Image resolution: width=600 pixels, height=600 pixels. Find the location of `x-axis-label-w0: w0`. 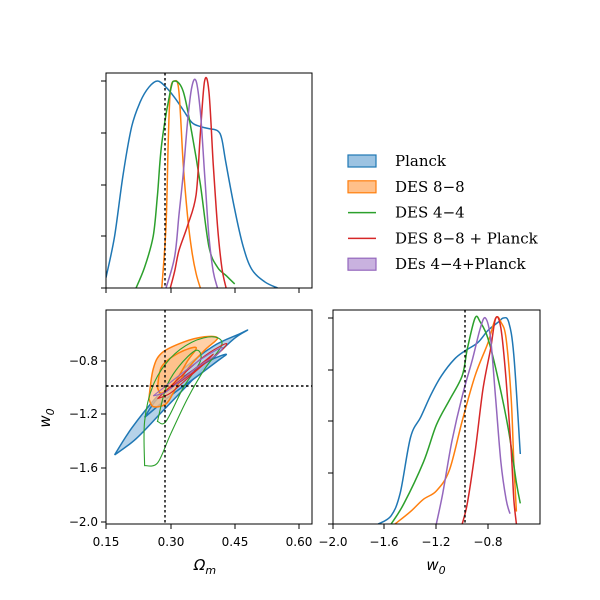

x-axis-label-w0: w0 is located at coordinates (435, 566).